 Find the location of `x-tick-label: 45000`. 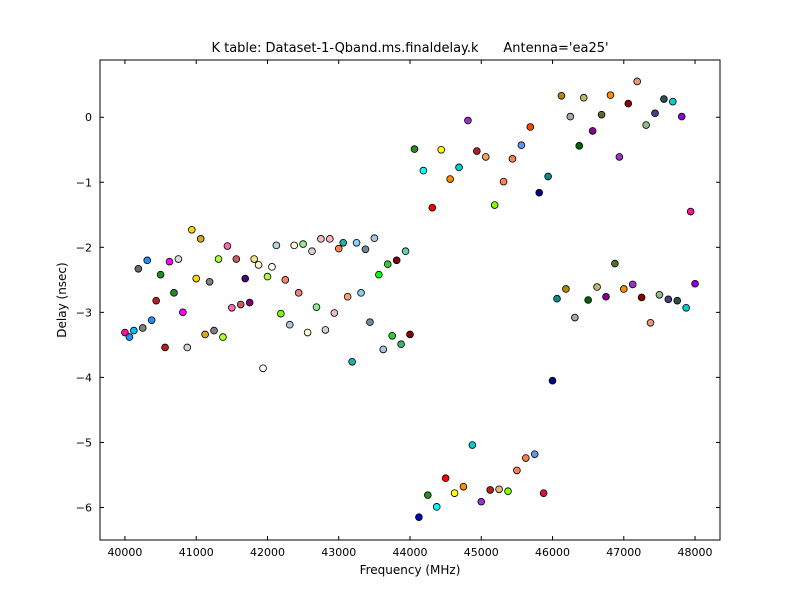

x-tick-label: 45000 is located at coordinates (481, 552).